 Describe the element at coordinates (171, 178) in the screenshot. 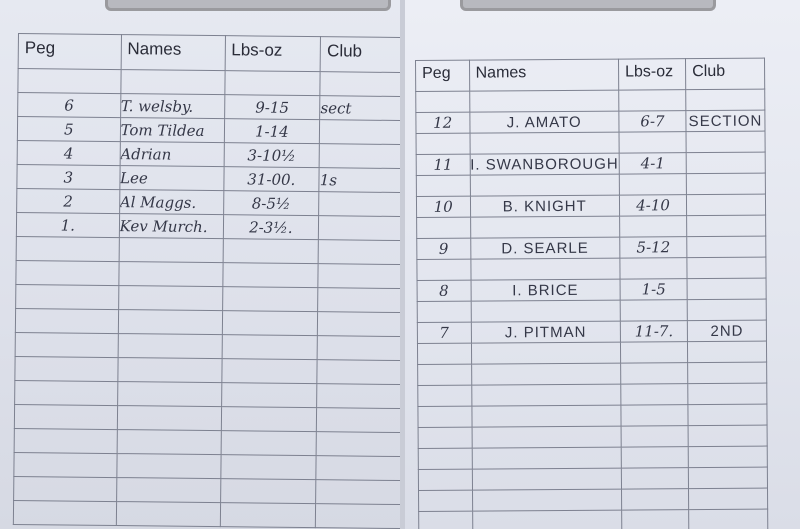

I see `name-cell: Lee` at that location.